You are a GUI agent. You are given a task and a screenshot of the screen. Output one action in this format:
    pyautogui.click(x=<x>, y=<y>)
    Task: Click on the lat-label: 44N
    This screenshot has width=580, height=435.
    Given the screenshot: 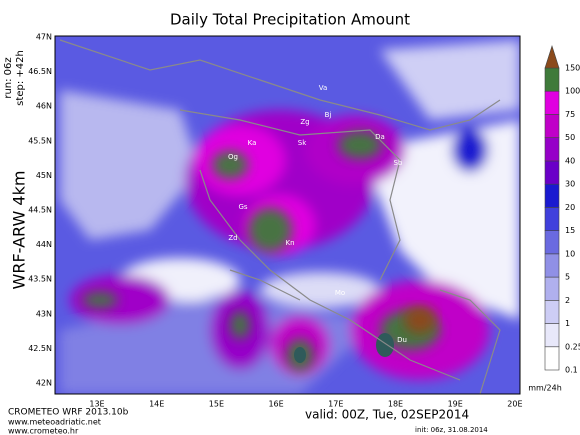 What is the action you would take?
    pyautogui.click(x=44, y=244)
    